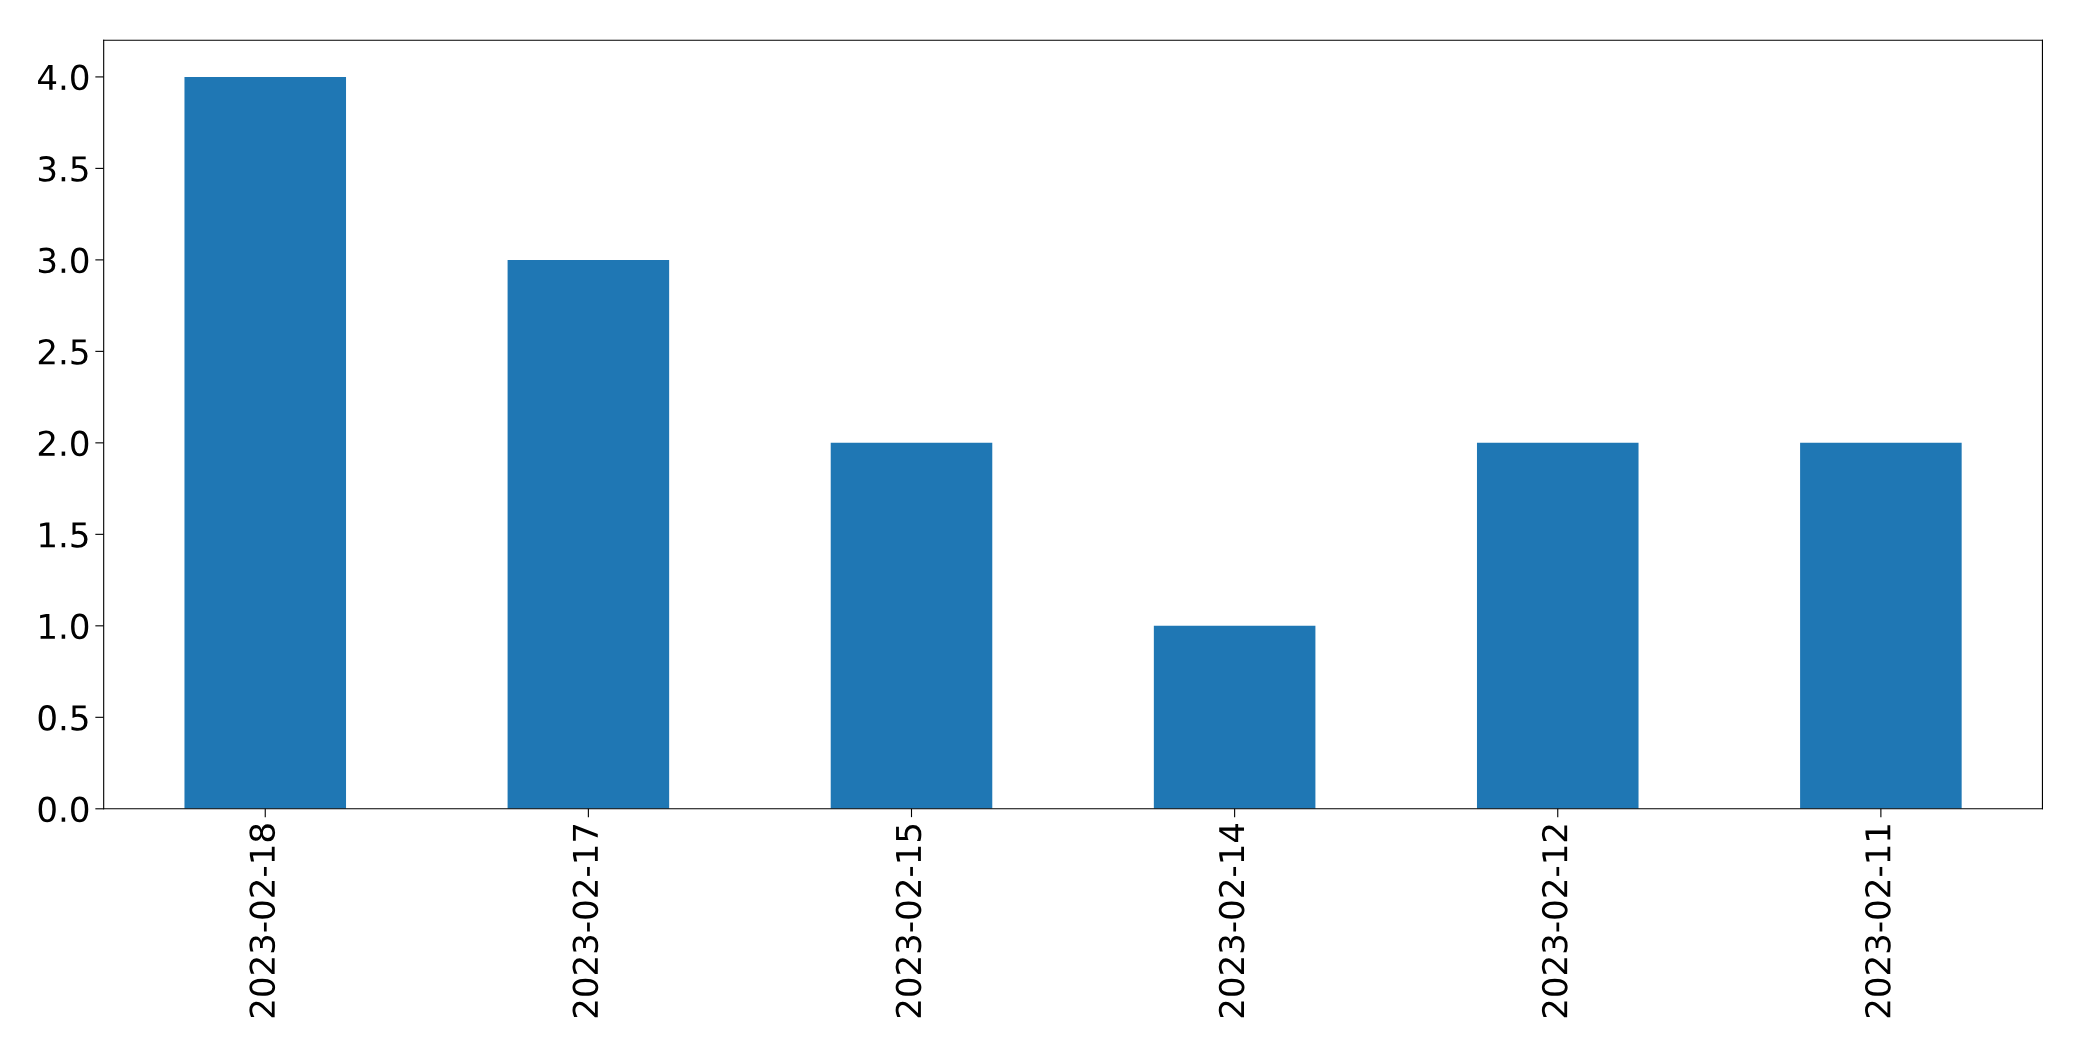 This screenshot has height=1061, width=2082. I want to click on y-tick-label: 2.0, so click(63, 443).